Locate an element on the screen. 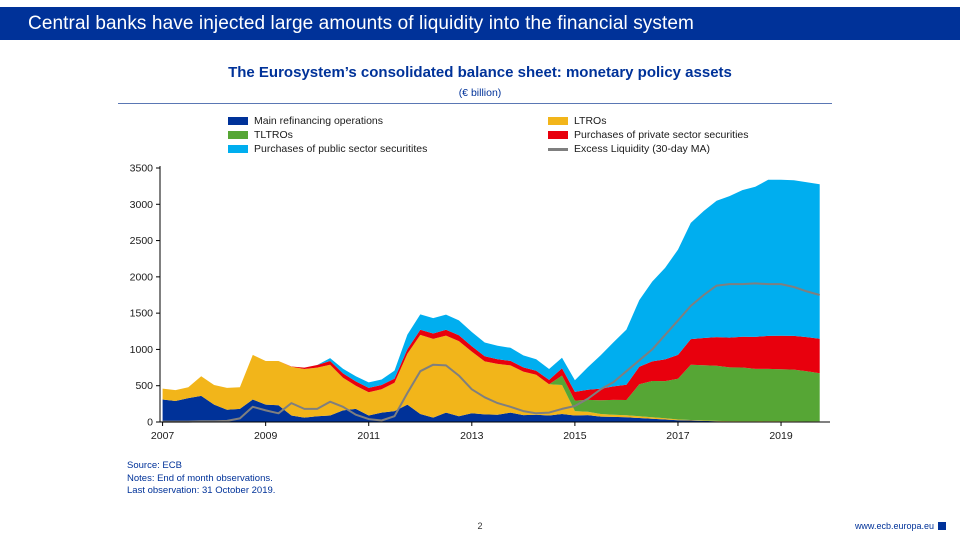 Image resolution: width=960 pixels, height=540 pixels. legend-item: TLTROs is located at coordinates (388, 135).